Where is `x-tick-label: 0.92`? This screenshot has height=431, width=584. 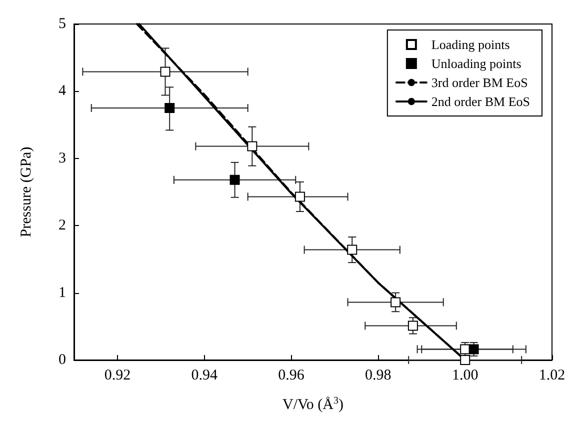 x-tick-label: 0.92 is located at coordinates (117, 376).